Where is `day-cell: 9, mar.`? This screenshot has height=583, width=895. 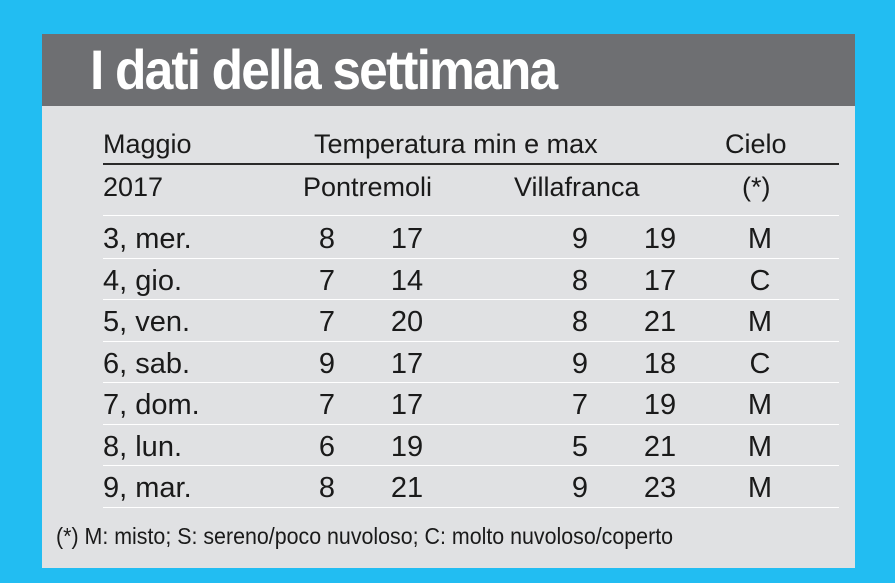 day-cell: 9, mar. is located at coordinates (147, 488).